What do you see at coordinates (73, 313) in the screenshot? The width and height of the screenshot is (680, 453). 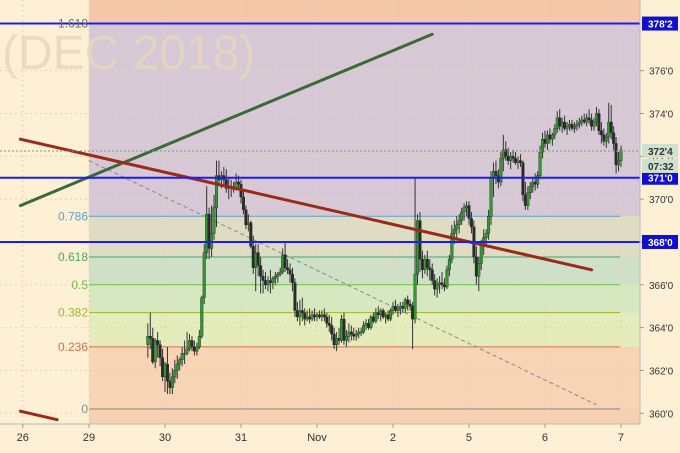 I see `fib-level-label: 0.382` at bounding box center [73, 313].